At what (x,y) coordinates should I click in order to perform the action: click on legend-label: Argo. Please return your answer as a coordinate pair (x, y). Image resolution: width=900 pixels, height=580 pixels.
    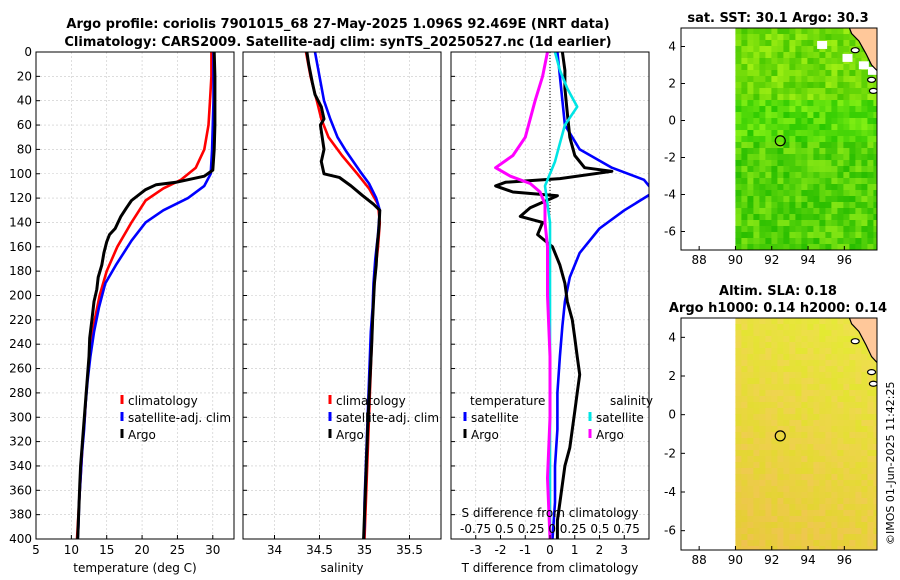
    Looking at the image, I should click on (350, 435).